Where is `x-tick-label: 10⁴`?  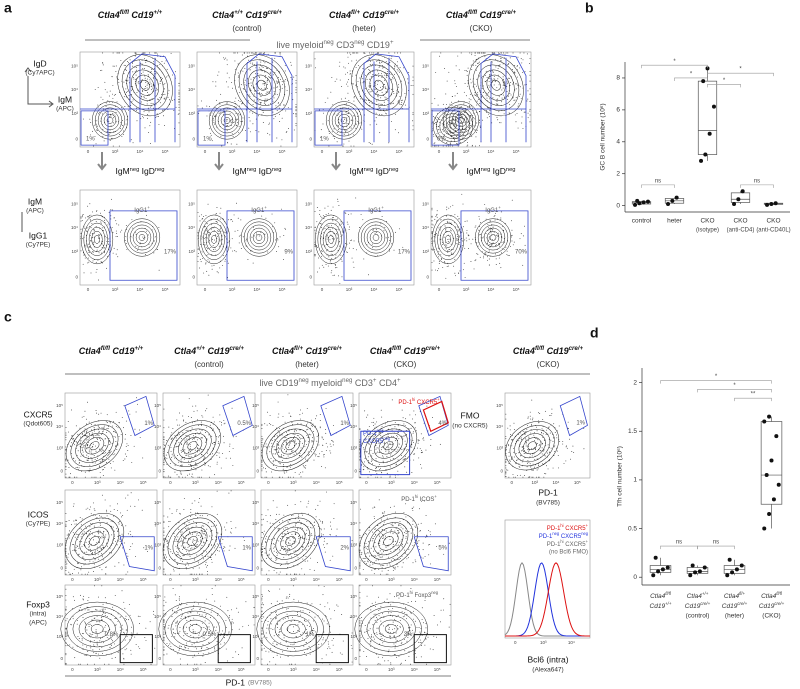
x-tick-label: 10⁴ is located at coordinates (374, 151).